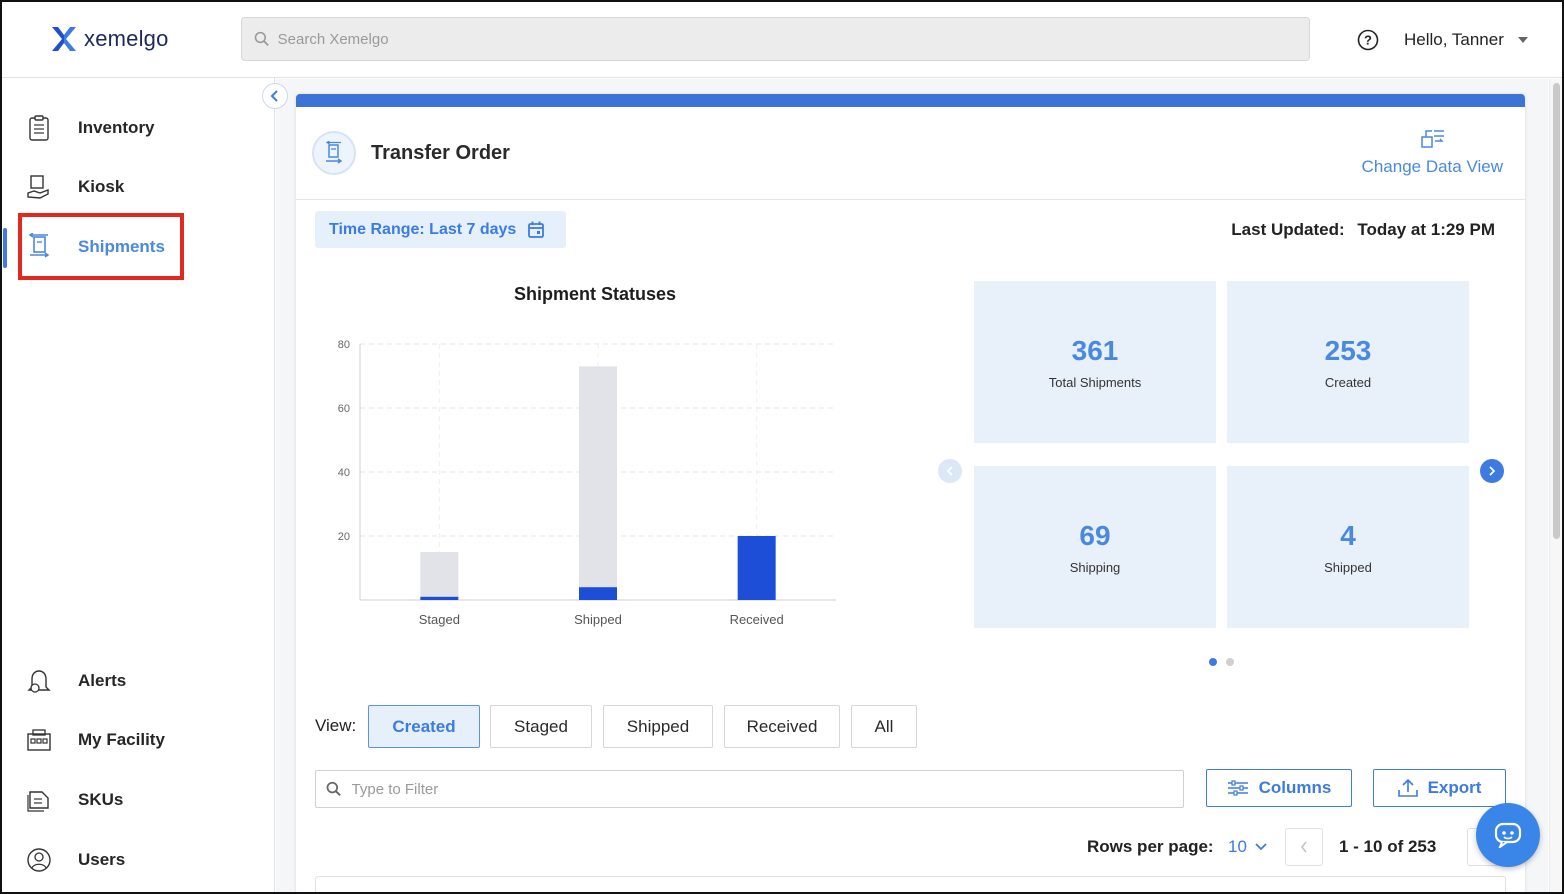 The image size is (1564, 894). What do you see at coordinates (767, 789) in the screenshot?
I see `filter-input` at bounding box center [767, 789].